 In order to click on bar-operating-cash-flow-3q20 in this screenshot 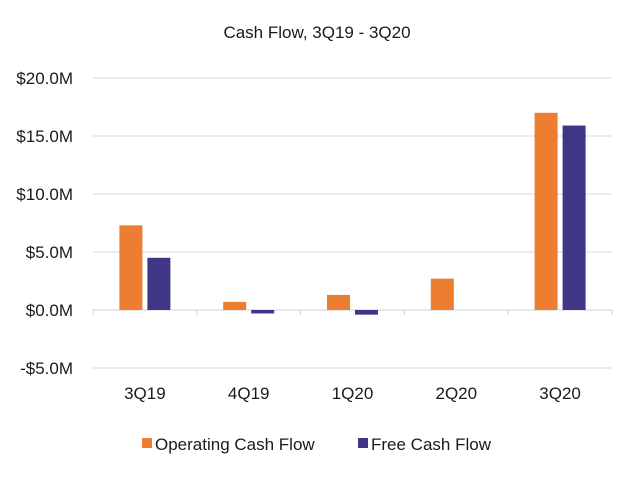, I will do `click(546, 211)`.